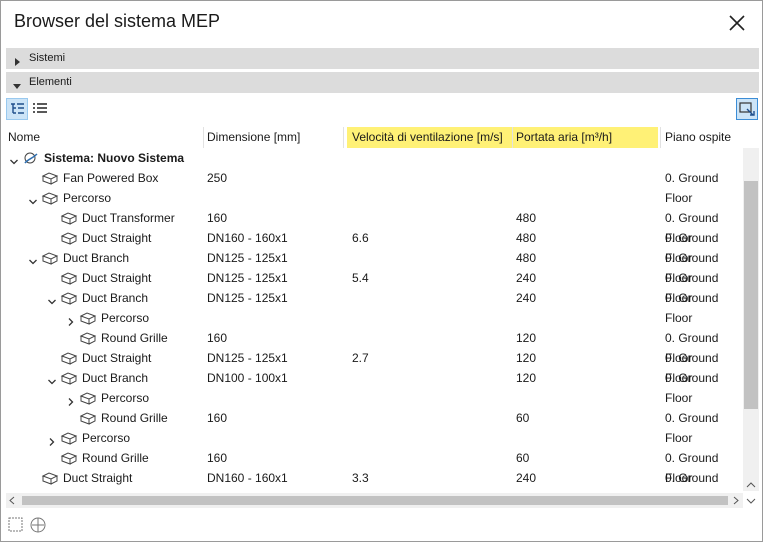 The width and height of the screenshot is (763, 542). What do you see at coordinates (40, 109) in the screenshot?
I see `list-view-button` at bounding box center [40, 109].